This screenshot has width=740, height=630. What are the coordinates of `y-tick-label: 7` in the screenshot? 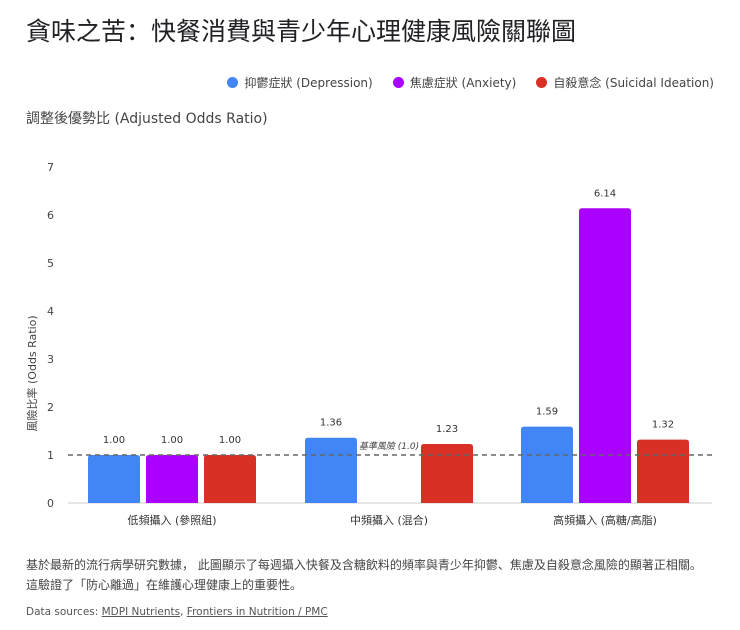 It's located at (50, 167).